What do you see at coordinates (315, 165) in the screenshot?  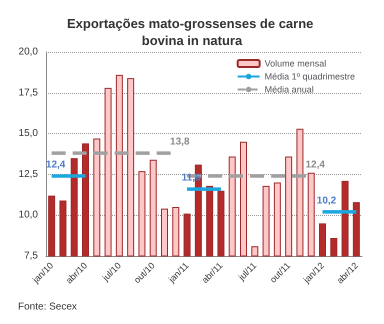 I see `data-label: 12,4` at bounding box center [315, 165].